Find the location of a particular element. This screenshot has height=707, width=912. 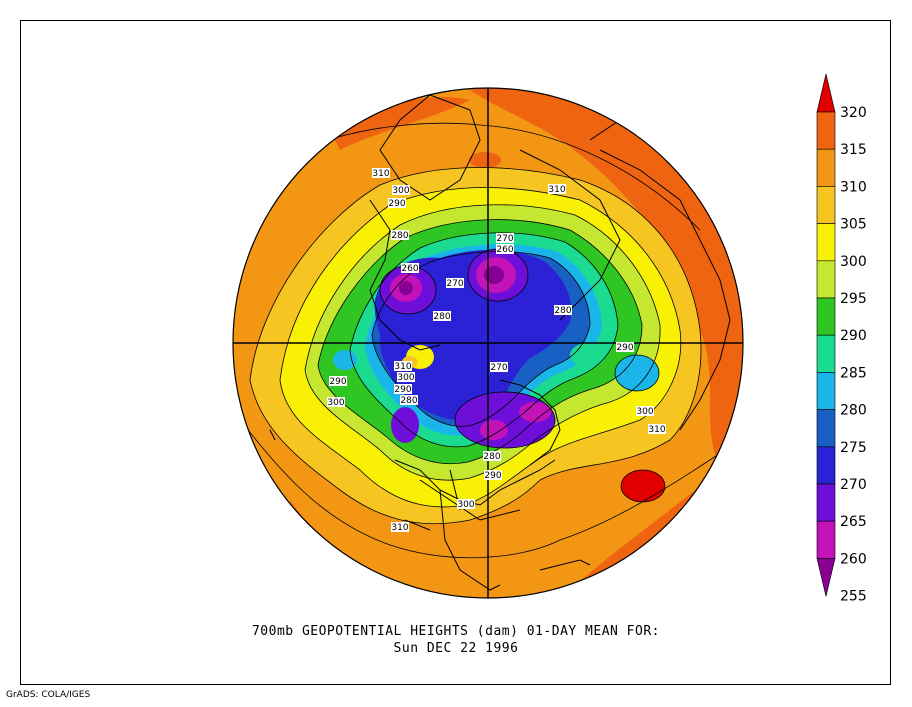

colorbar-label: 255 is located at coordinates (853, 597).